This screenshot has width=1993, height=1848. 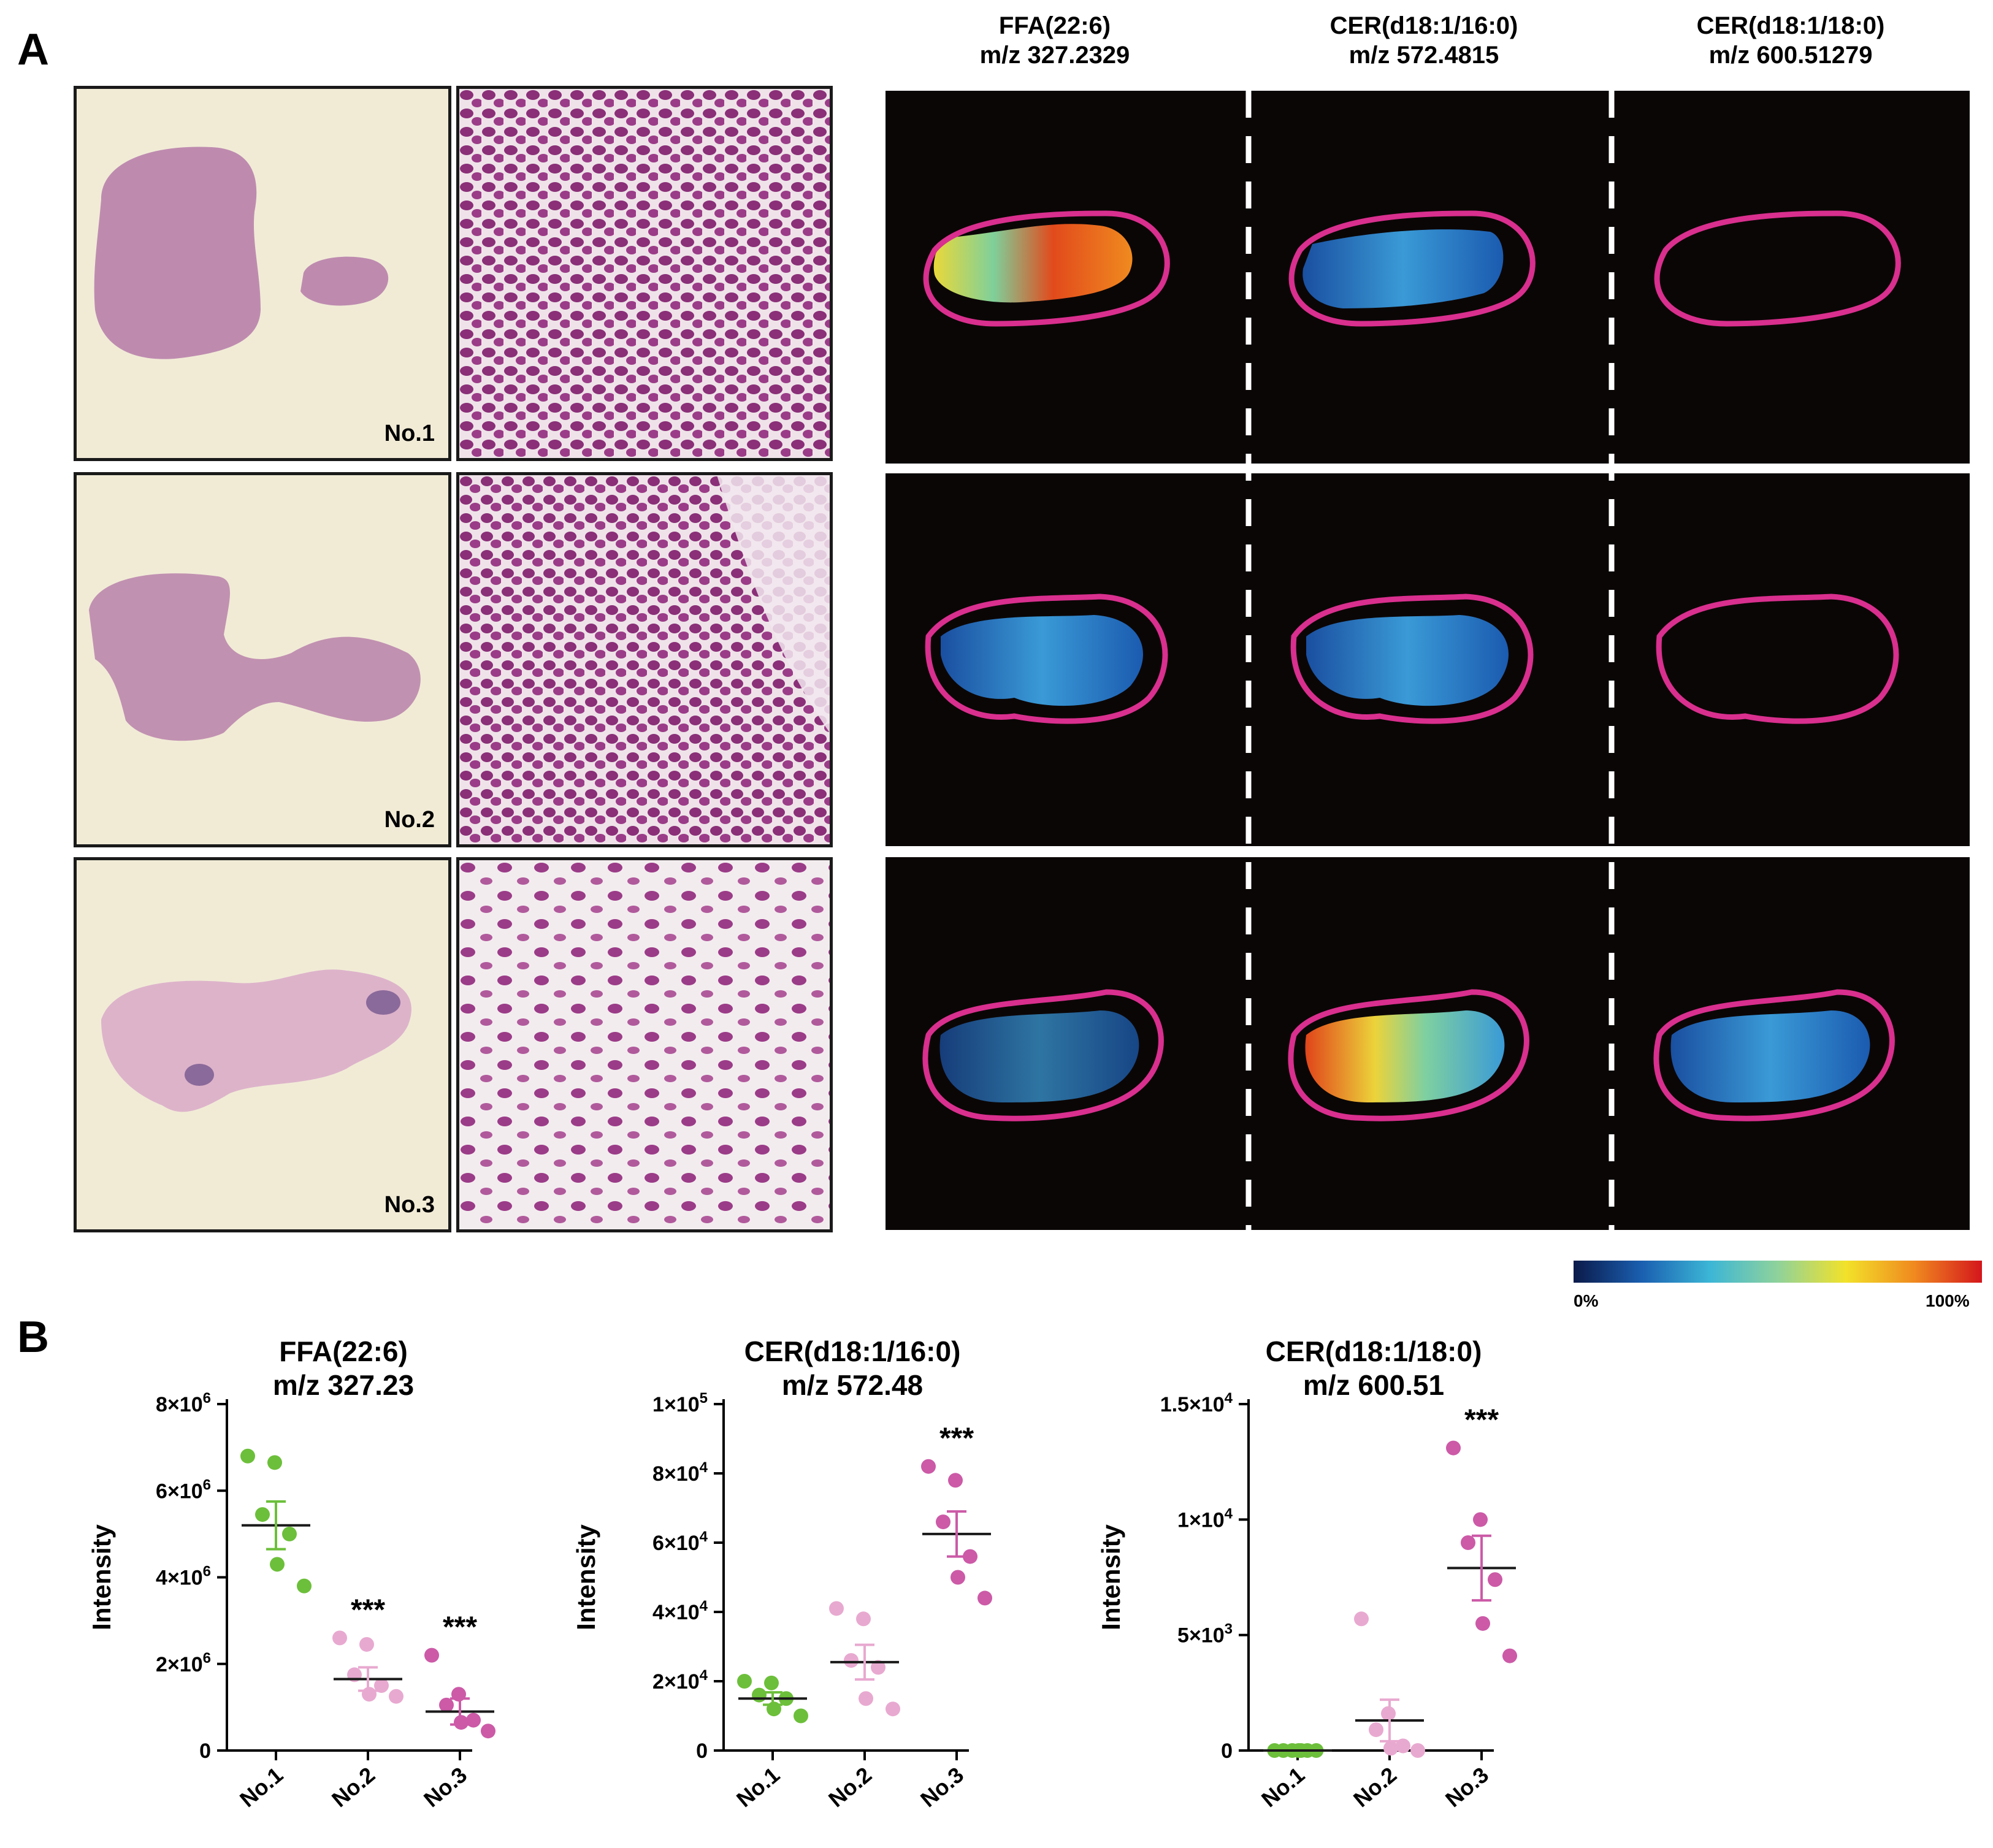 I want to click on he-overview-no1: No.1, so click(x=262, y=273).